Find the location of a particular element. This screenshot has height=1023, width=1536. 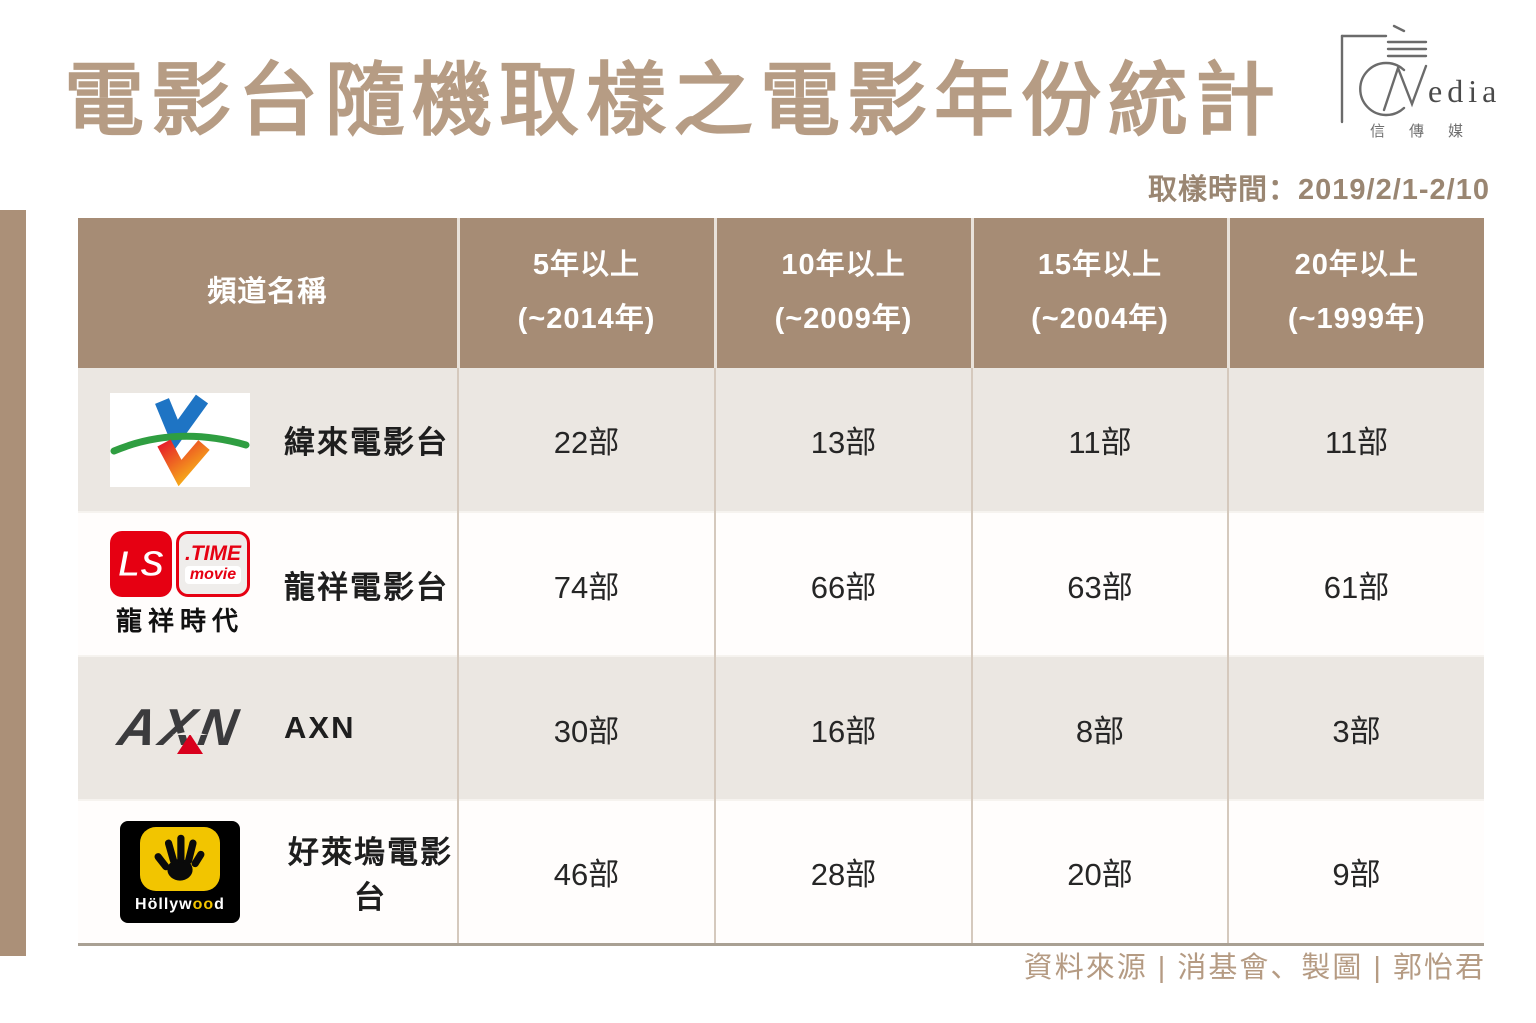

table-row: 緯來電影台 22部 13部 11部 11部 is located at coordinates (781, 440).